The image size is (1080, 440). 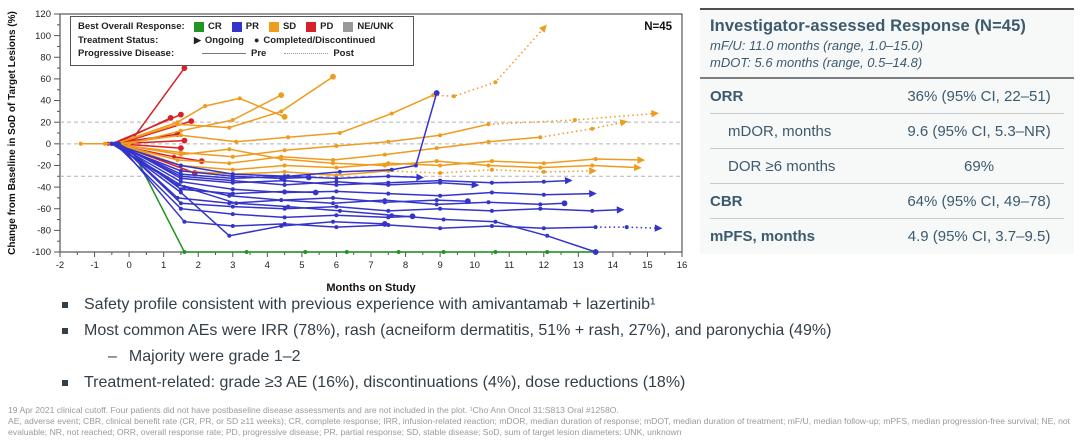 I want to click on svg-text: 6, so click(x=336, y=265).